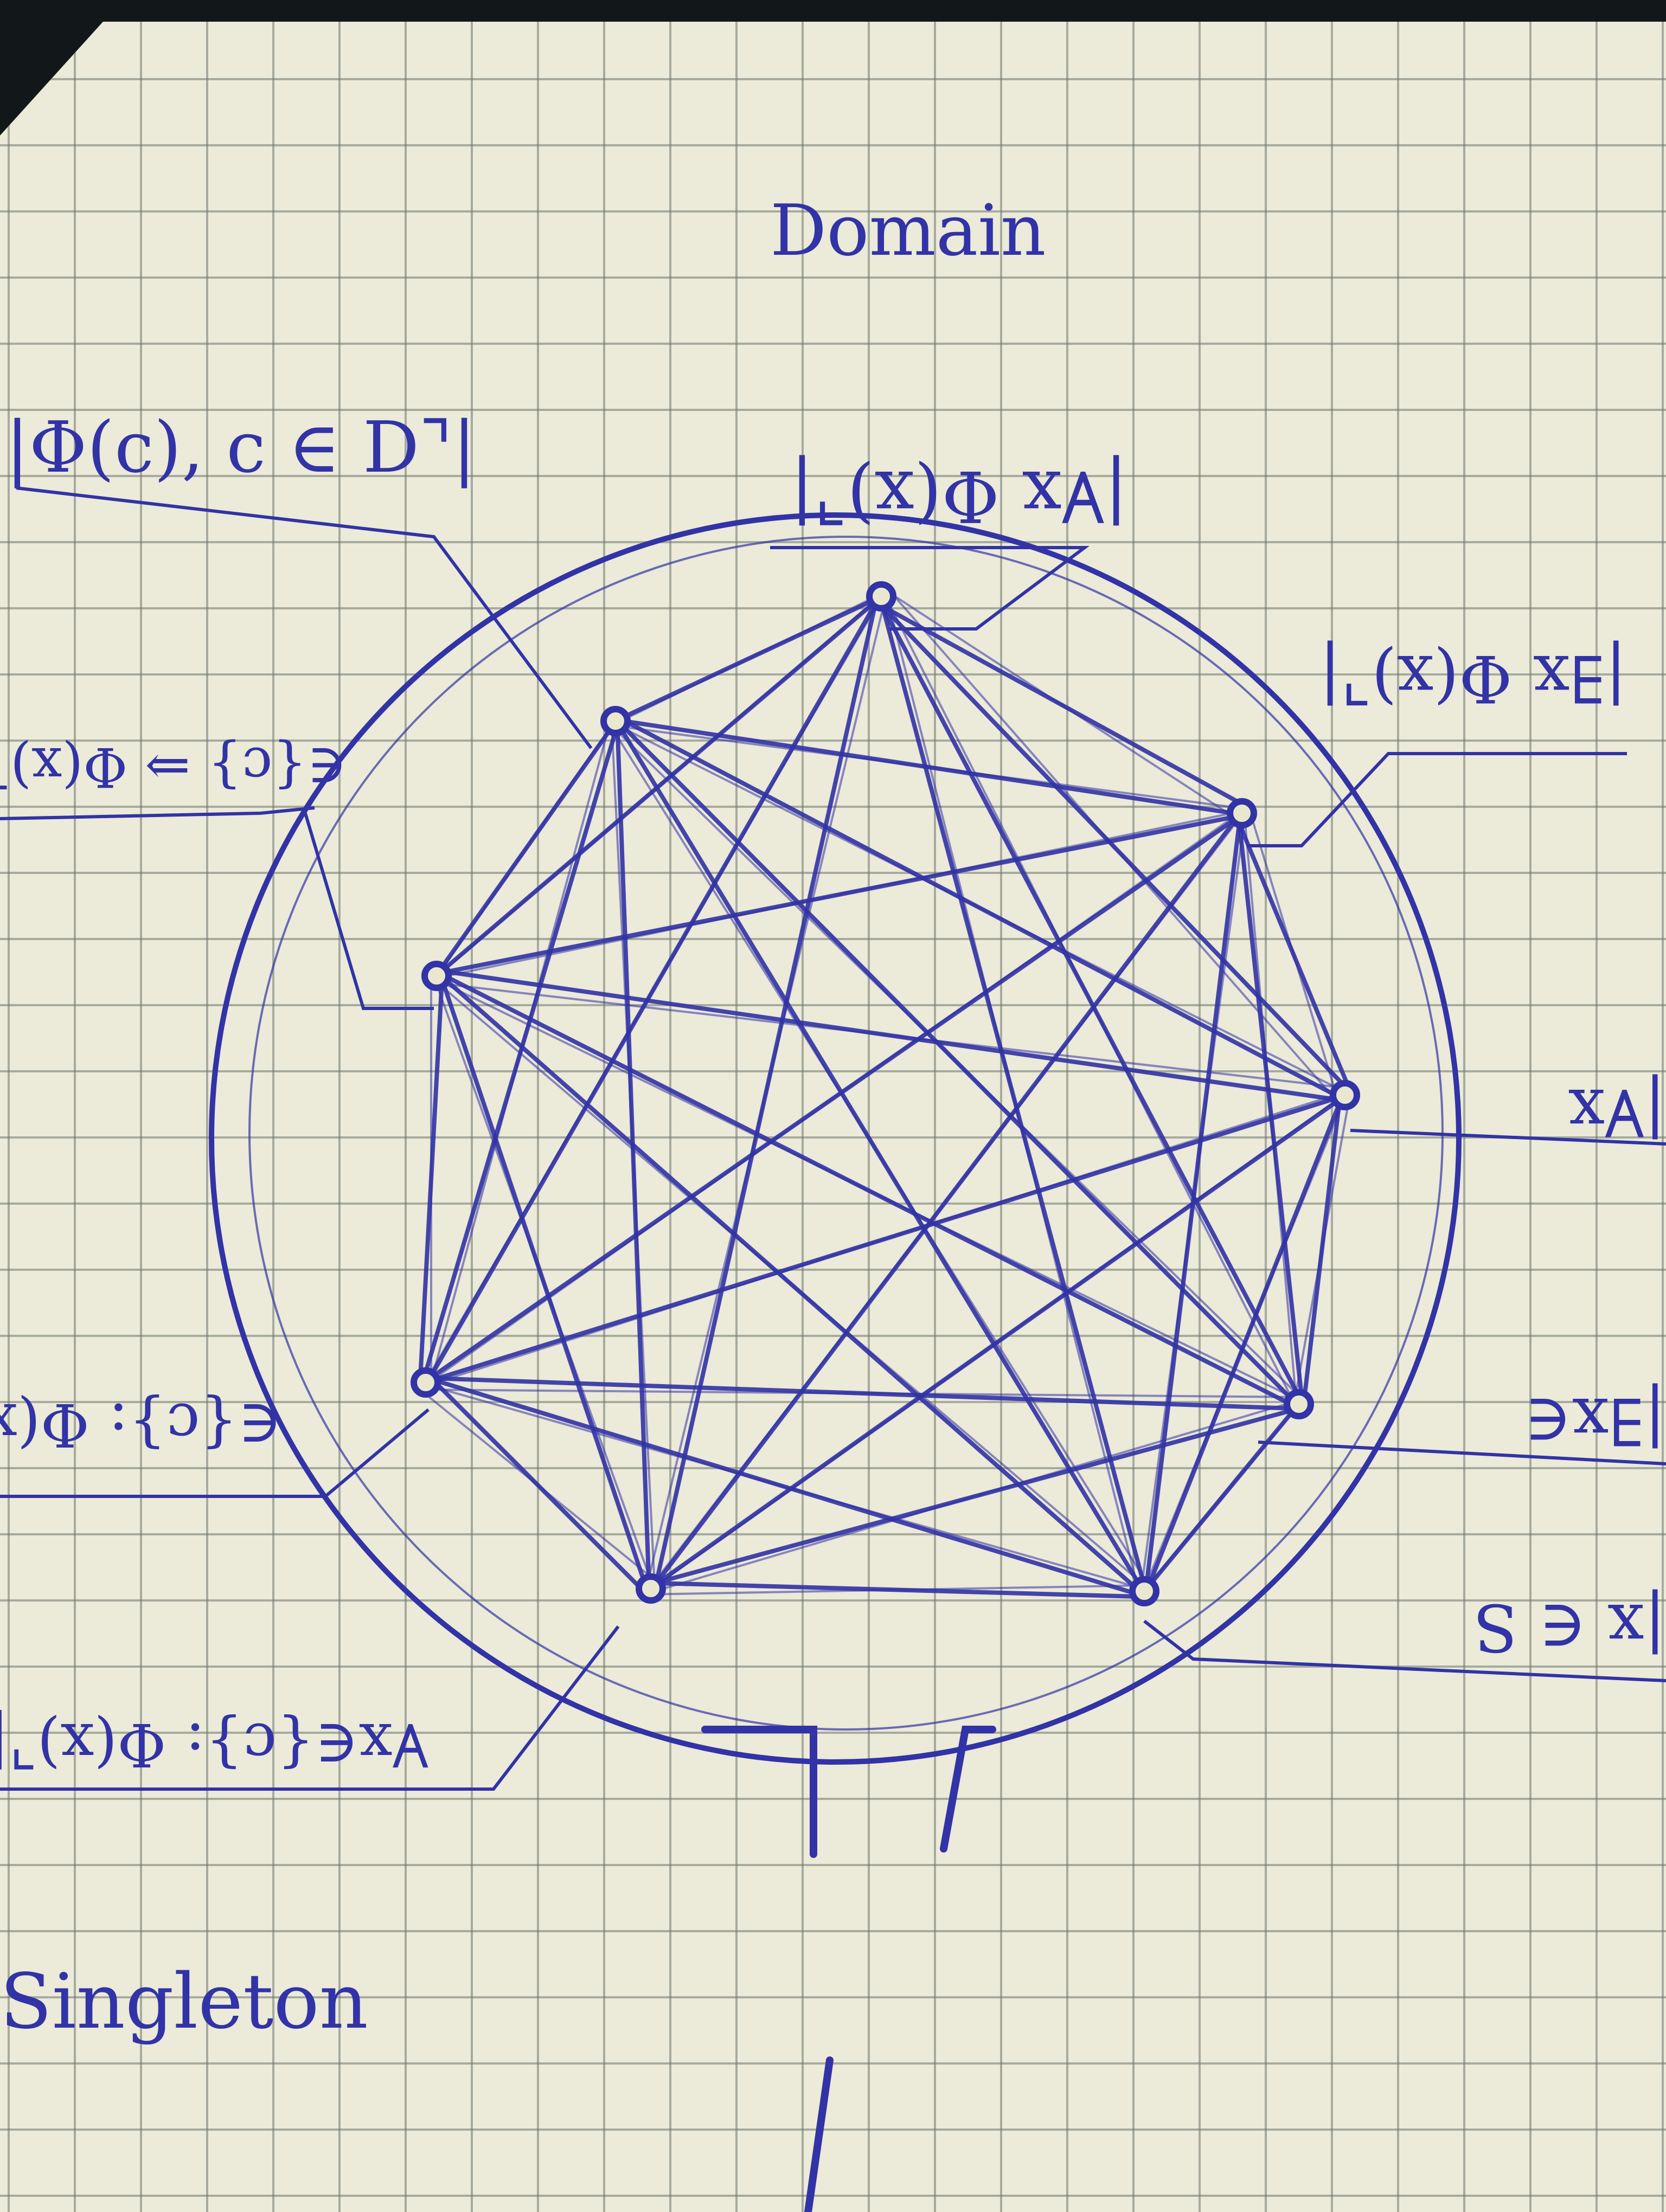 This screenshot has width=1666, height=2212. I want to click on label-bottom-right: |x ∈ S, so click(1569, 1626).